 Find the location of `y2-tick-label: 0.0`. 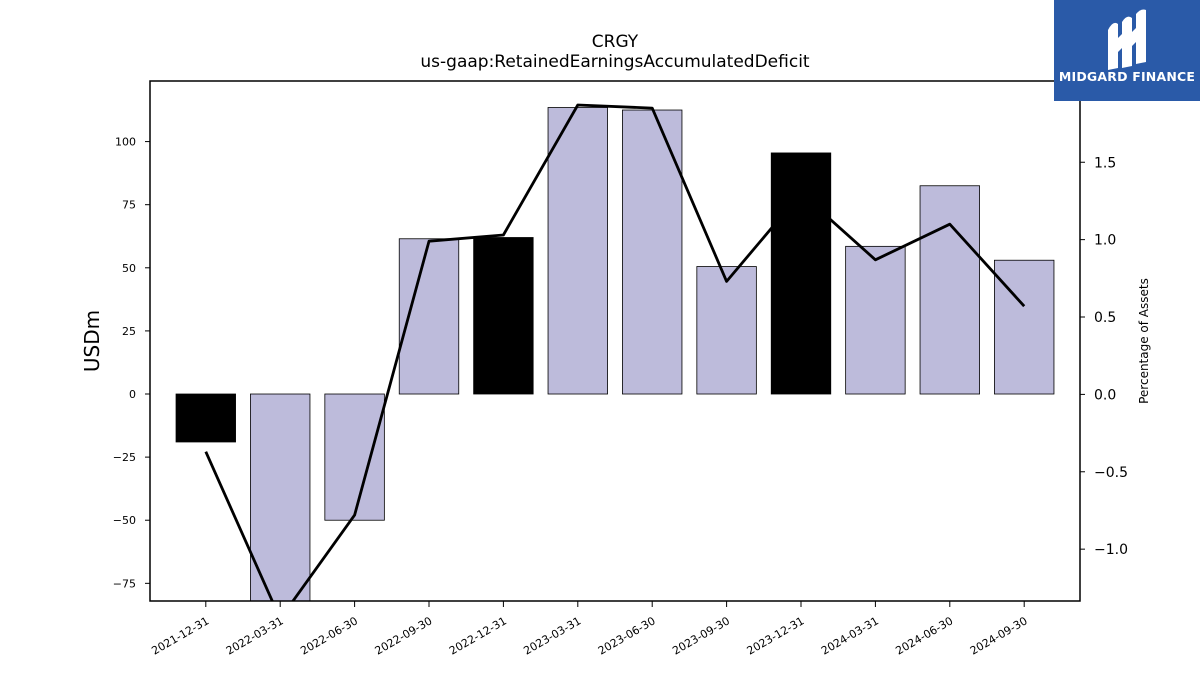

y2-tick-label: 0.0 is located at coordinates (1105, 395).